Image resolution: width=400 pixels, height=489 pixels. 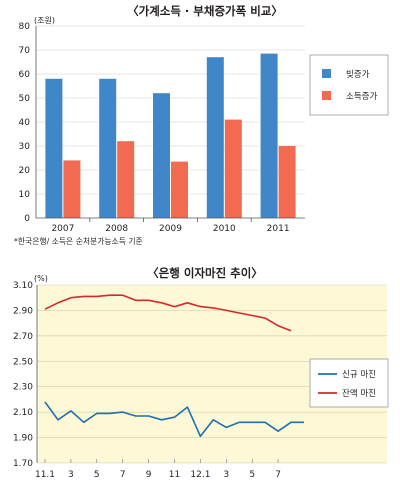 I want to click on line-ytick-label: 2.10, so click(x=23, y=413).